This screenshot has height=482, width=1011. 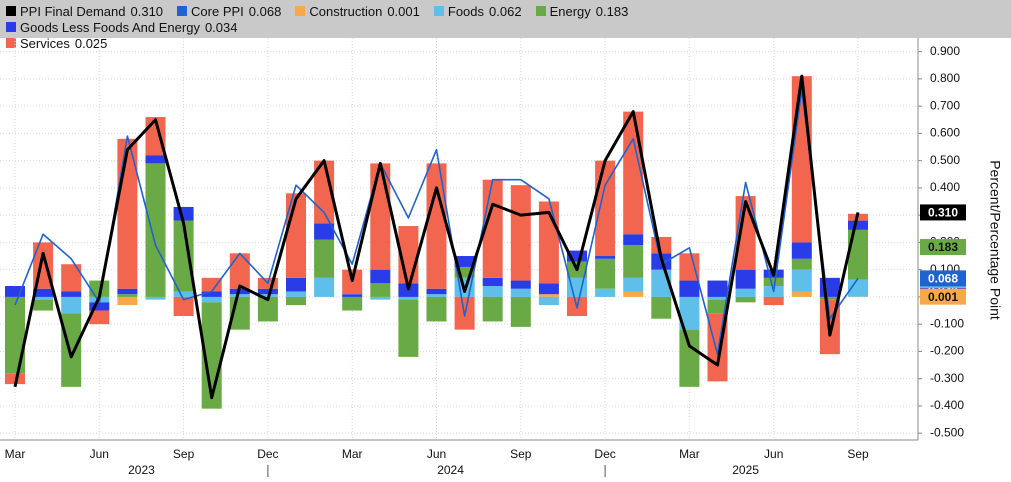 What do you see at coordinates (91, 43) in the screenshot?
I see `legend-value: 0.025` at bounding box center [91, 43].